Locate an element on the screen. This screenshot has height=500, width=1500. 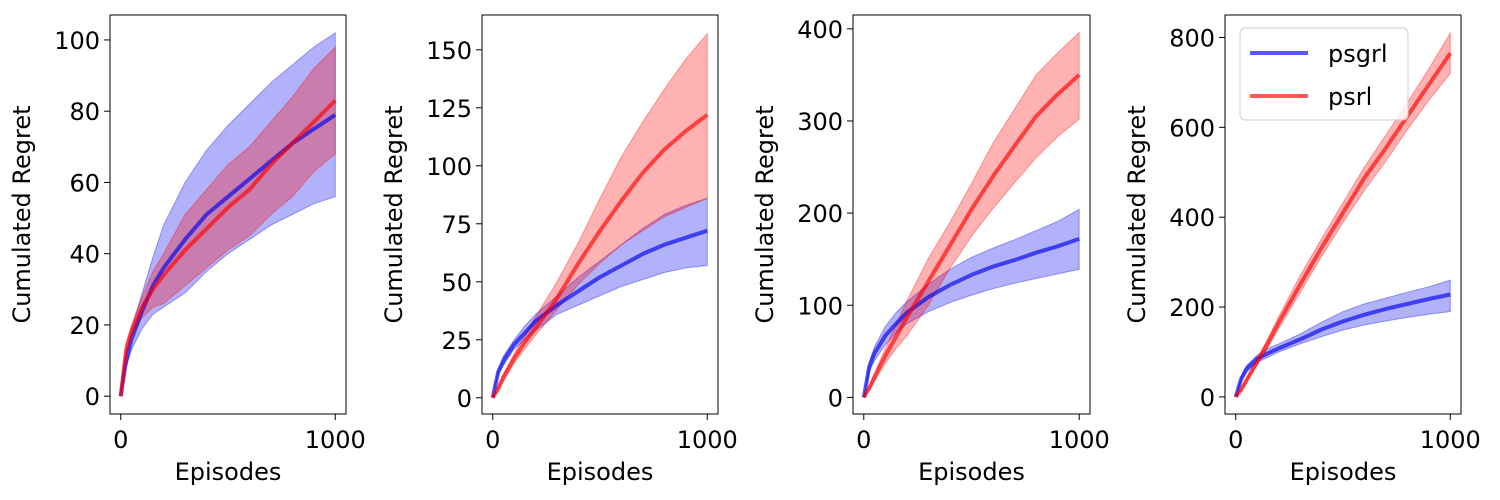
y-tick-label: 150 is located at coordinates (449, 51).